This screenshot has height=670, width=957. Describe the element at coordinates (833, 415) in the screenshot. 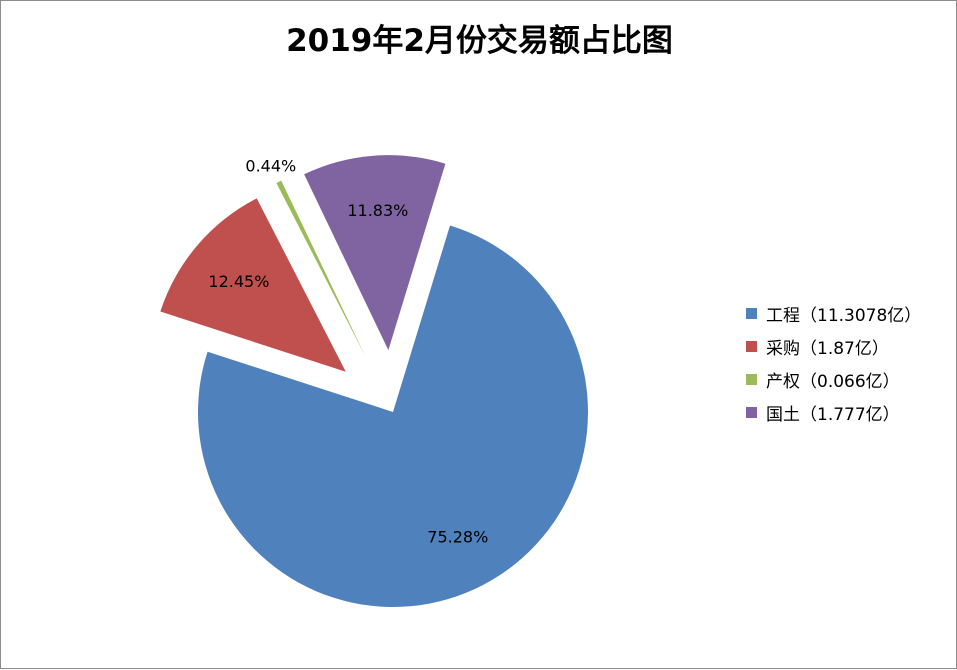

I see `legend-label-guotu: 国土（1.777亿）` at that location.